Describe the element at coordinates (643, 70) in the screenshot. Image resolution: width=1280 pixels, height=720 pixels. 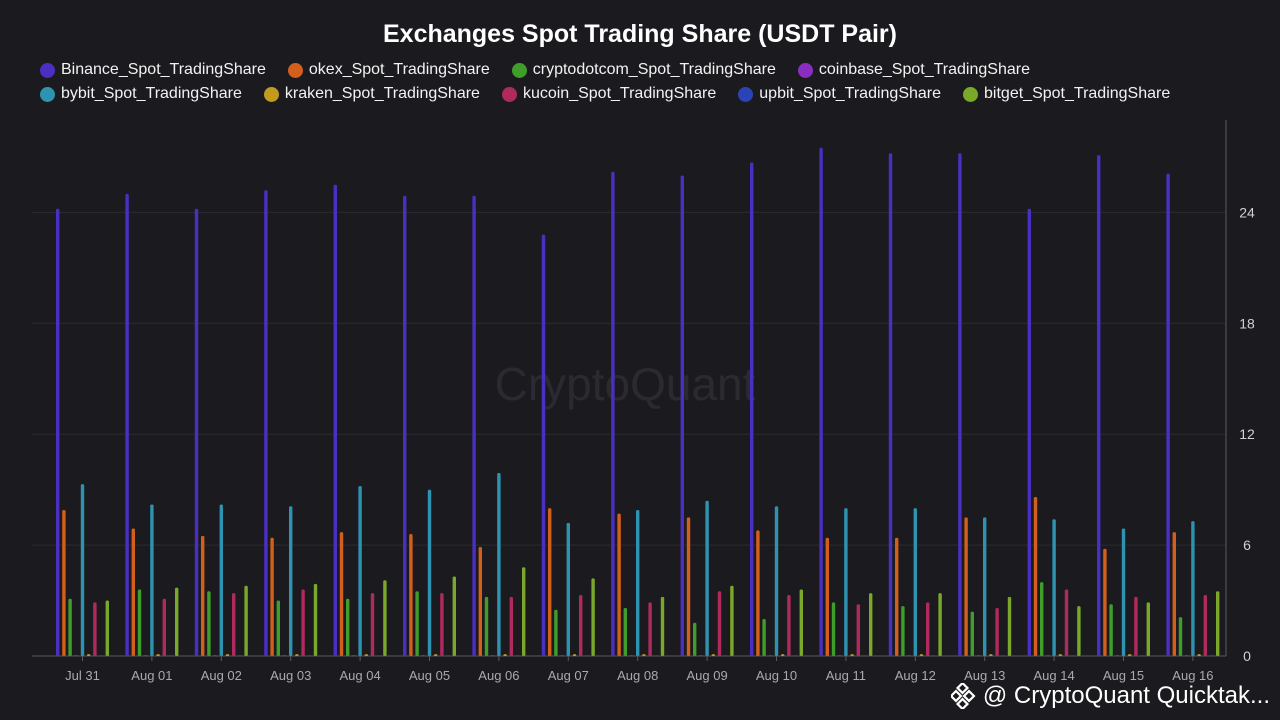
I see `legend-item-2: cryptodotcom_Spot_TradingShare` at that location.